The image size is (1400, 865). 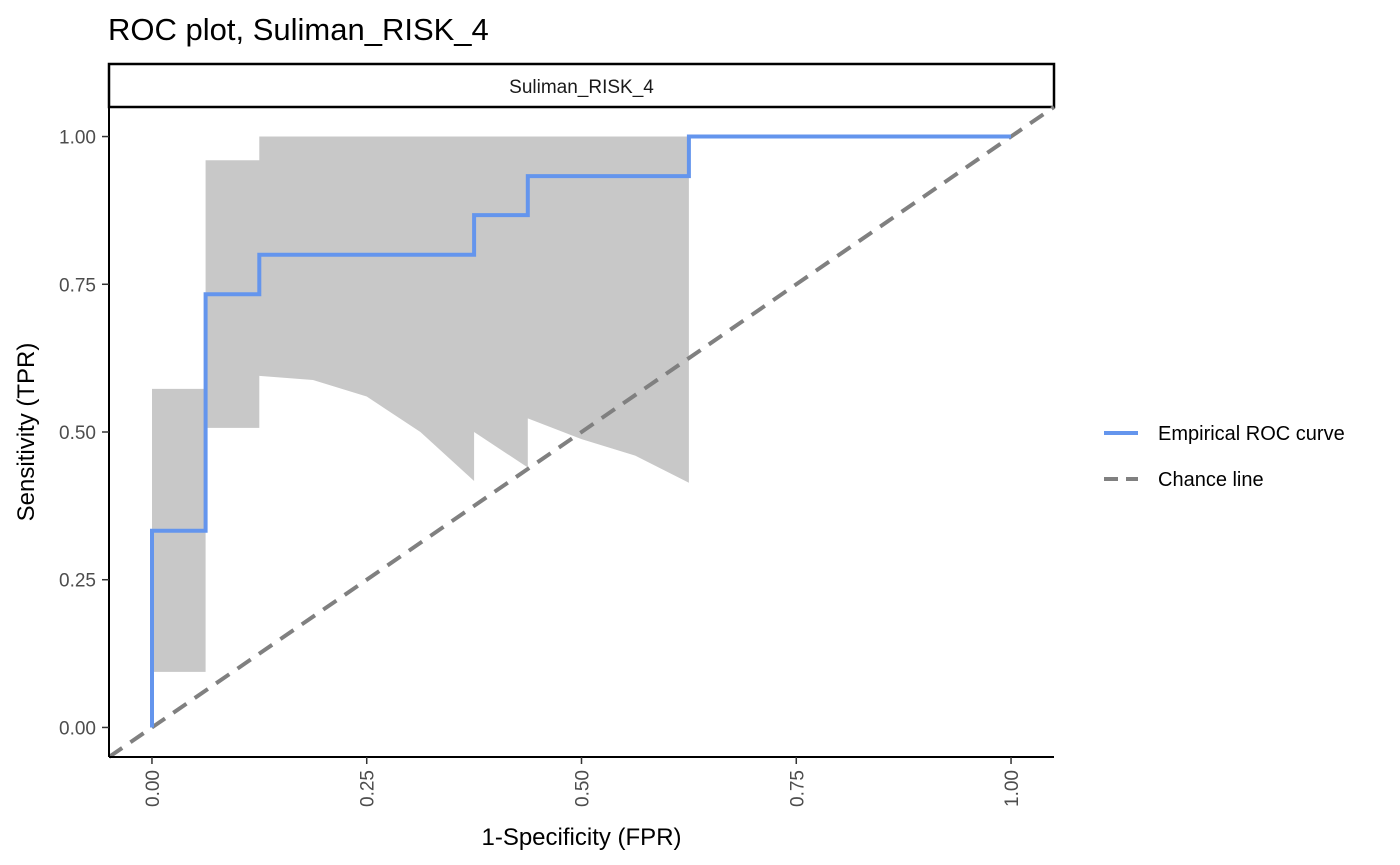 I want to click on facet-strip-label: Suliman_RISK_4, so click(x=581, y=87).